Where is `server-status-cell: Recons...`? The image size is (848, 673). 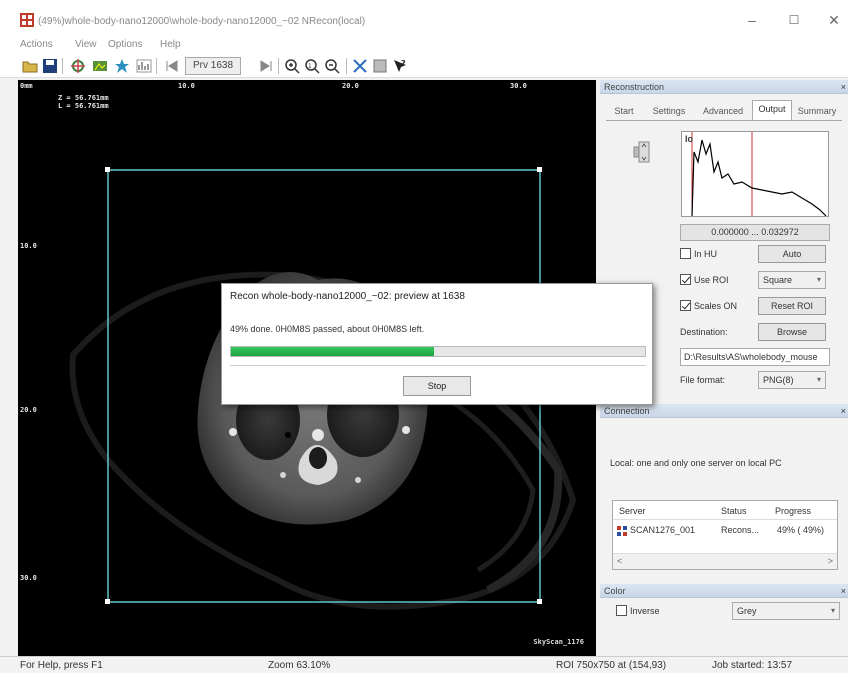
server-status-cell: Recons... is located at coordinates (740, 530).